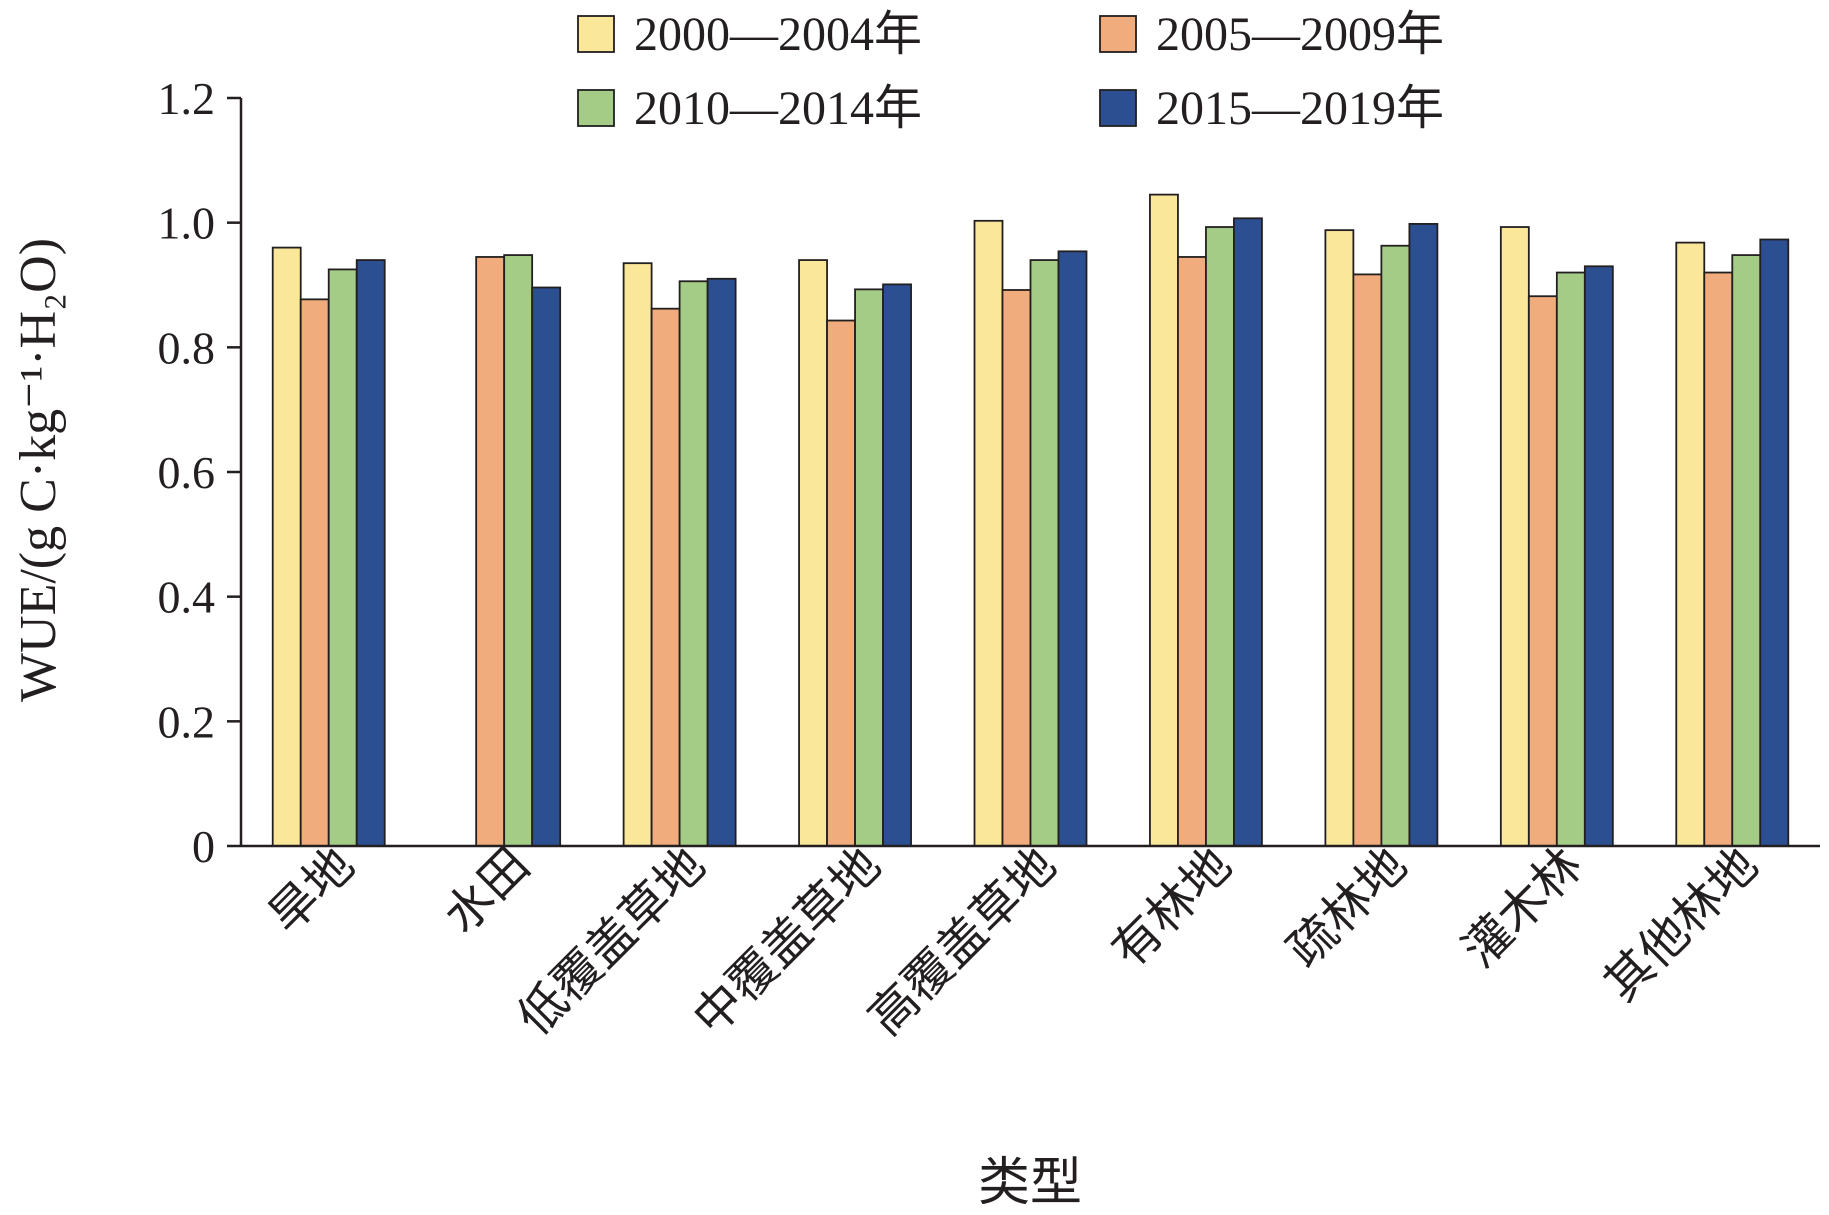 This screenshot has width=1829, height=1215. Describe the element at coordinates (778, 108) in the screenshot. I see `legend-label: 2010—2014年` at that location.